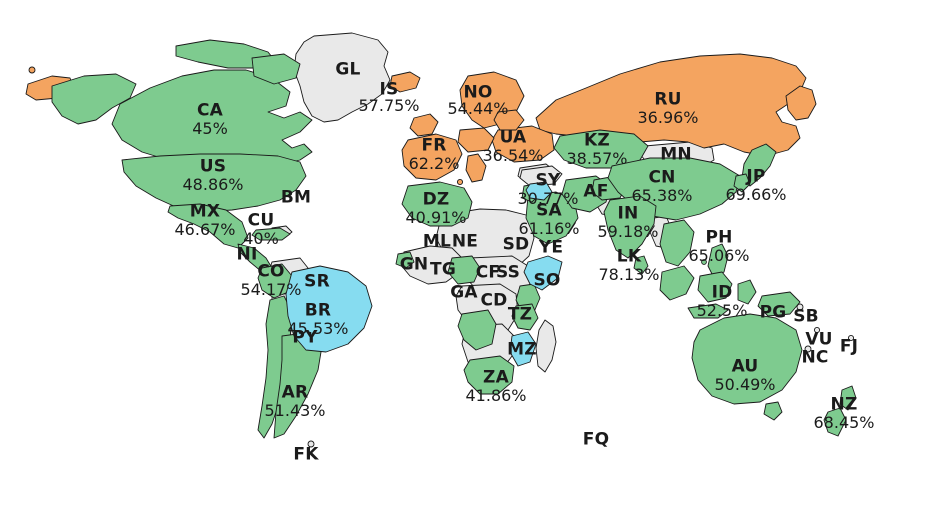 Image resolution: width=927 pixels, height=523 pixels. Describe the element at coordinates (208, 226) in the screenshot. I see `region-mx` at that location.